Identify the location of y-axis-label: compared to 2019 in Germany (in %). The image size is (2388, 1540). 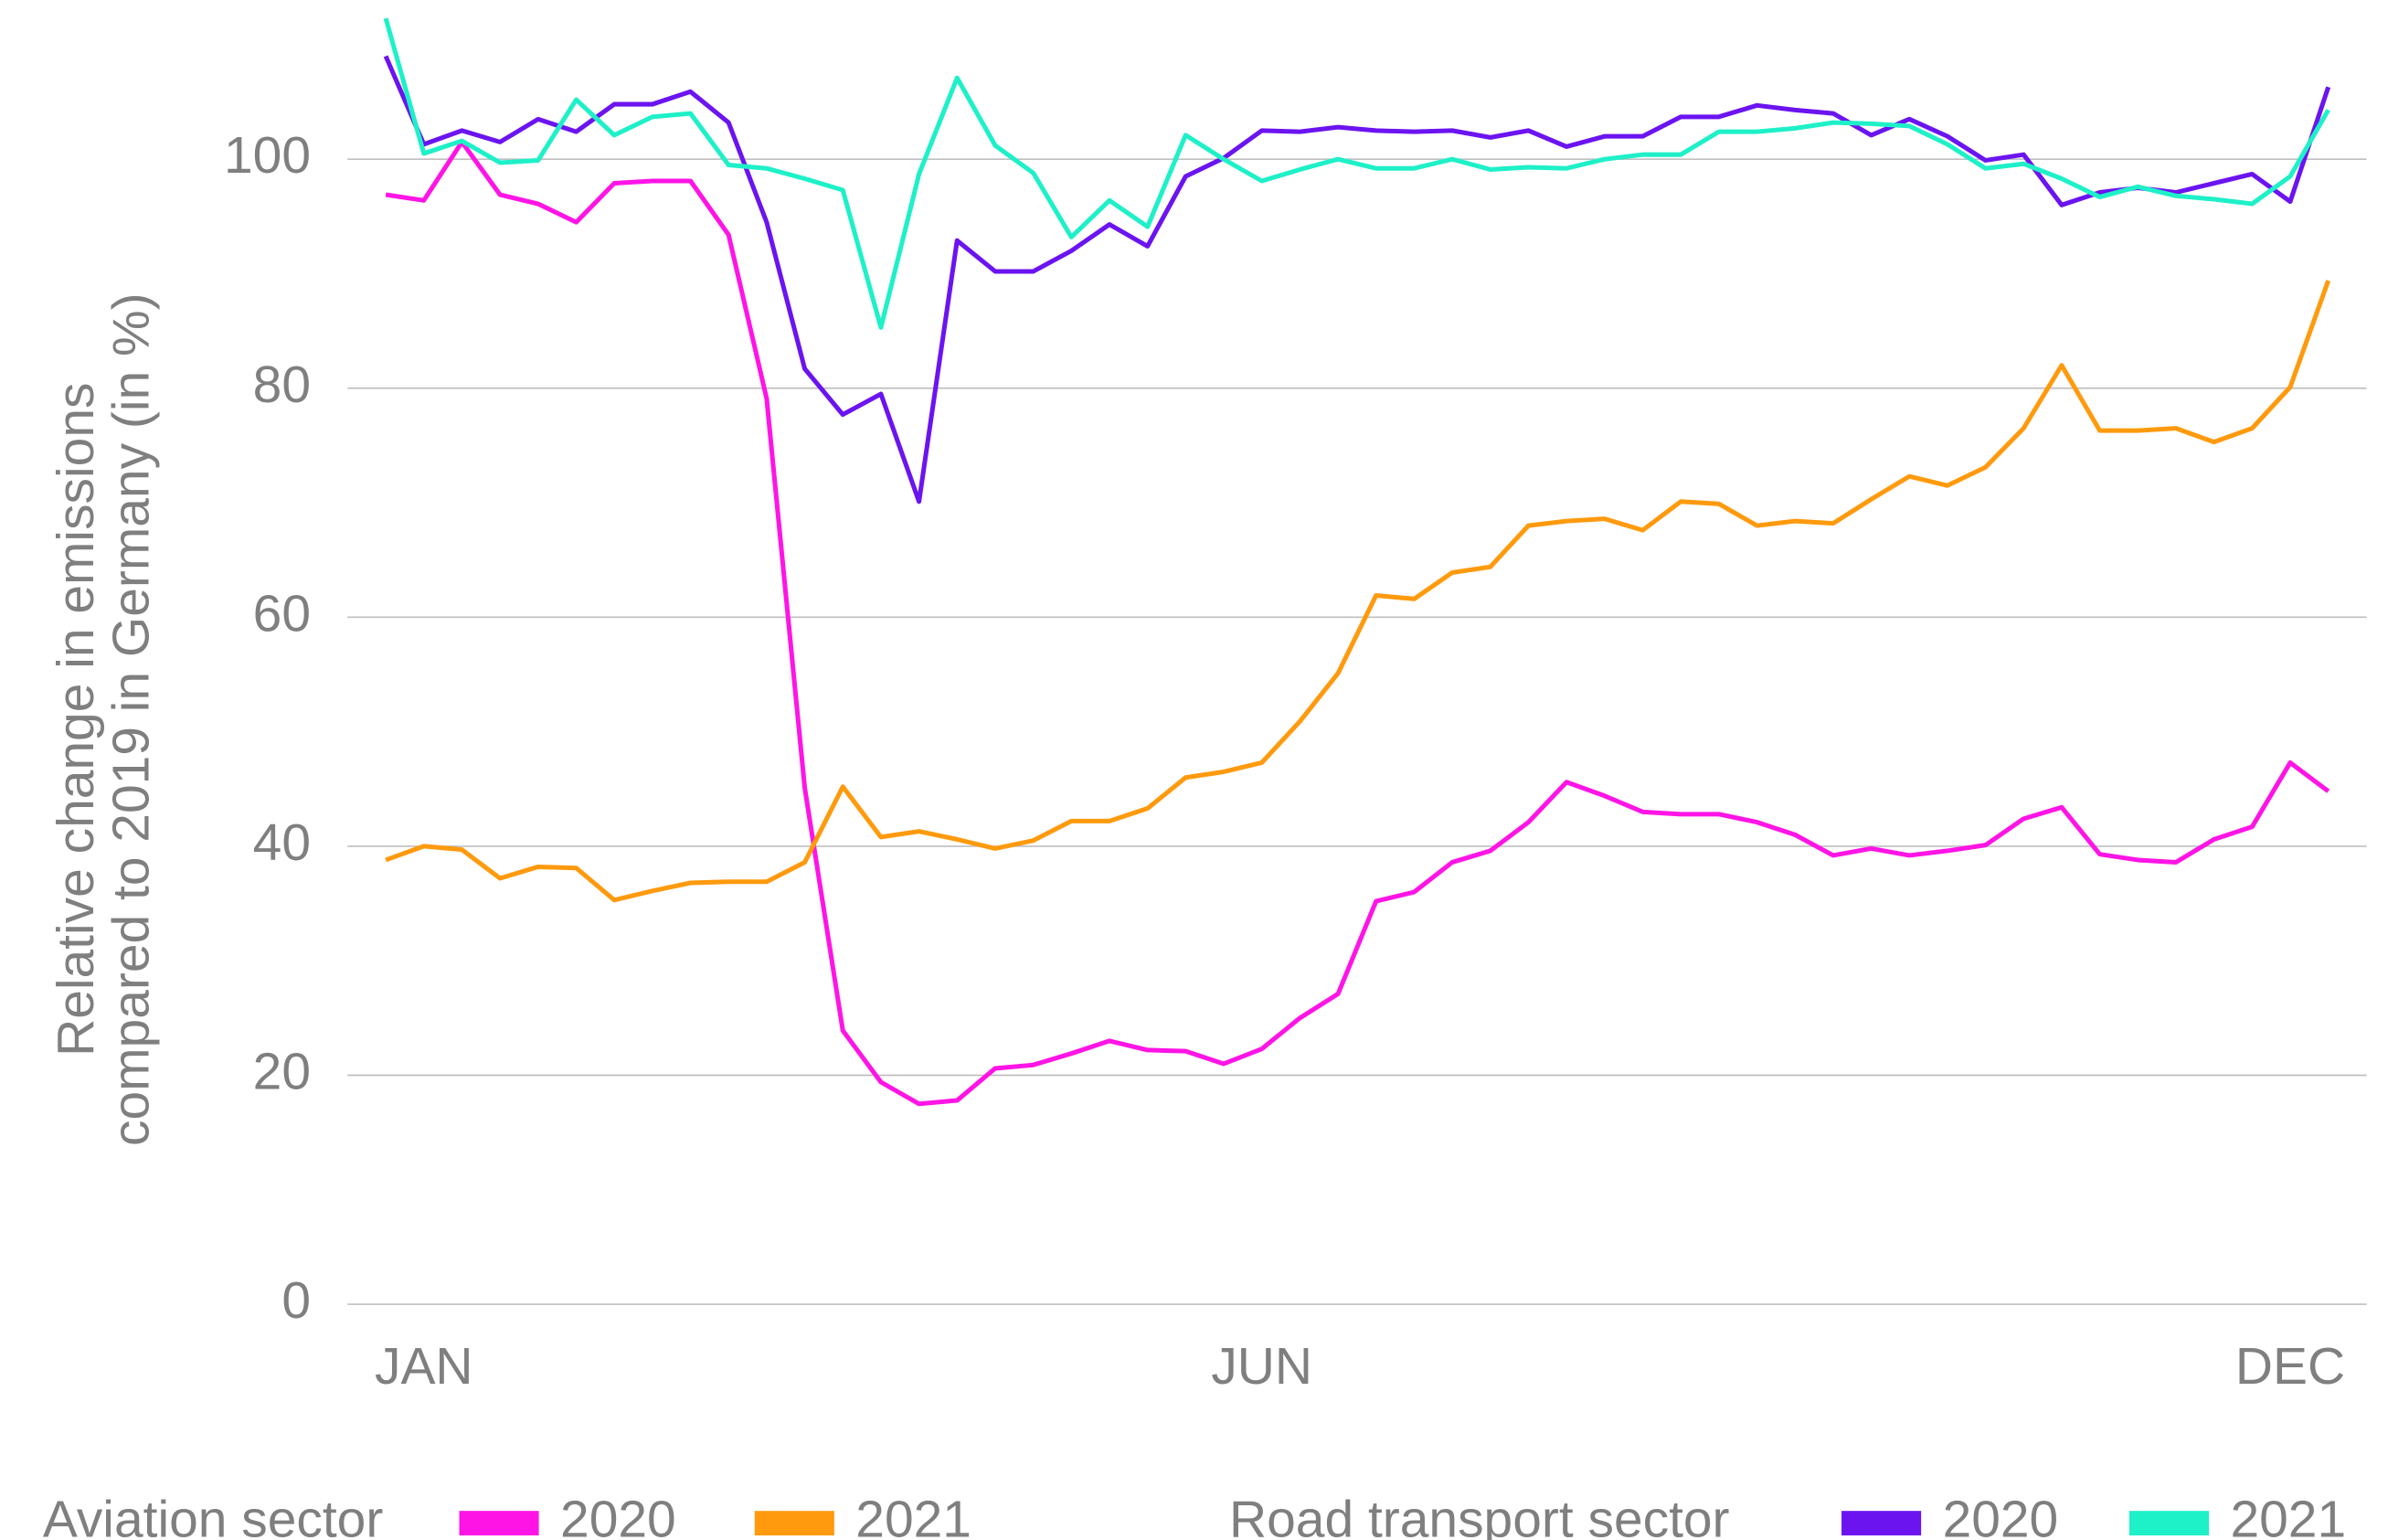
(131, 719).